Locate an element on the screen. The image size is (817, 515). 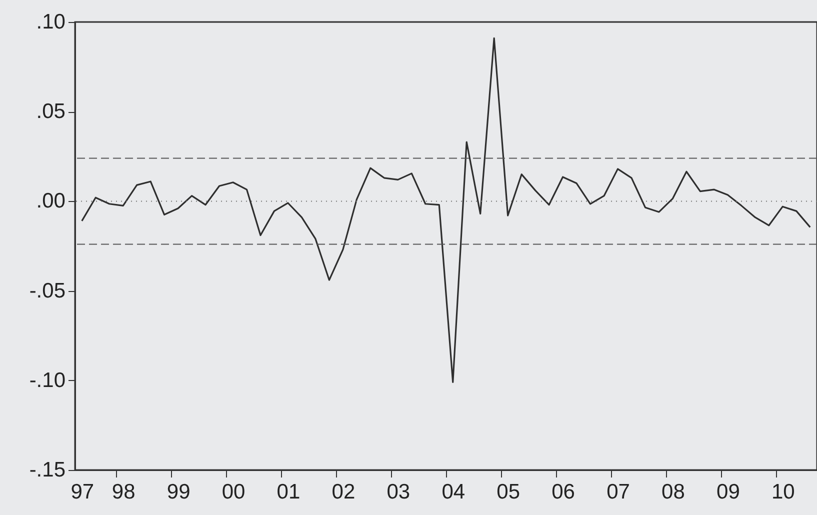
y-tick-label: .10 is located at coordinates (51, 22).